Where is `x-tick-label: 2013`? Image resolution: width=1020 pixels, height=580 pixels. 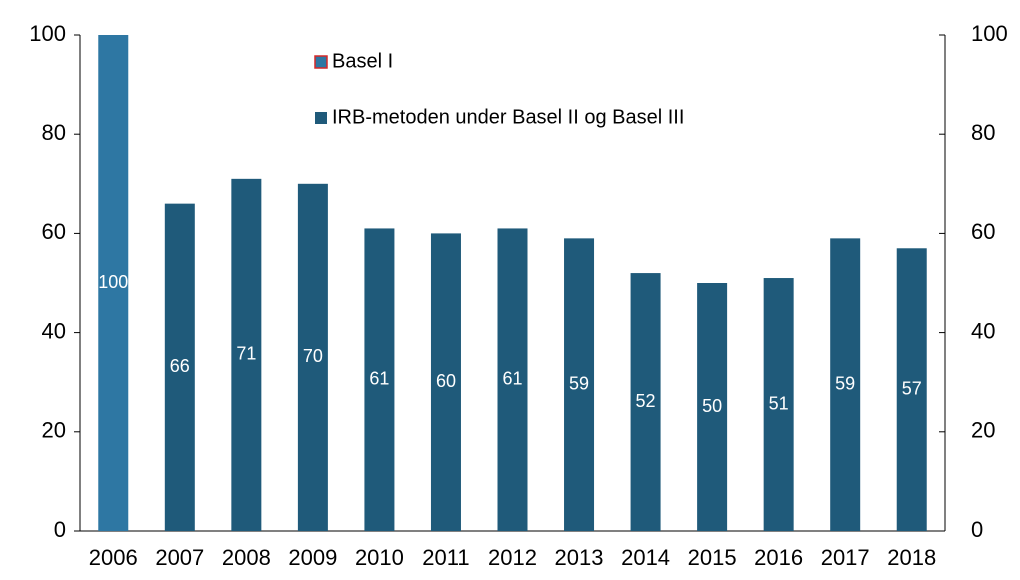 x-tick-label: 2013 is located at coordinates (579, 557).